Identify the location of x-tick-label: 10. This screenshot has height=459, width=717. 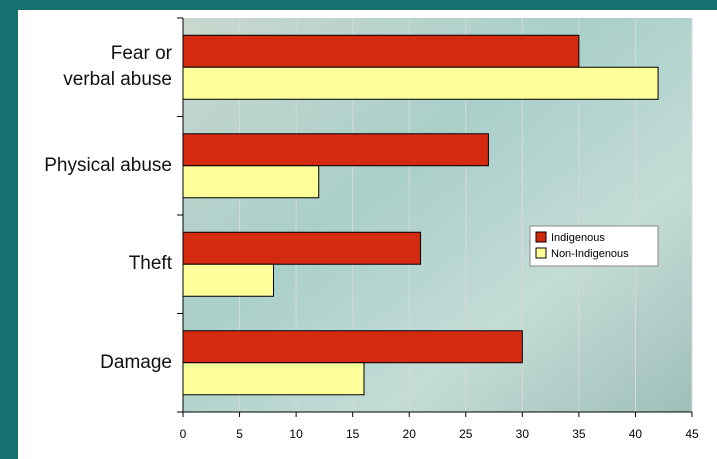
(296, 434).